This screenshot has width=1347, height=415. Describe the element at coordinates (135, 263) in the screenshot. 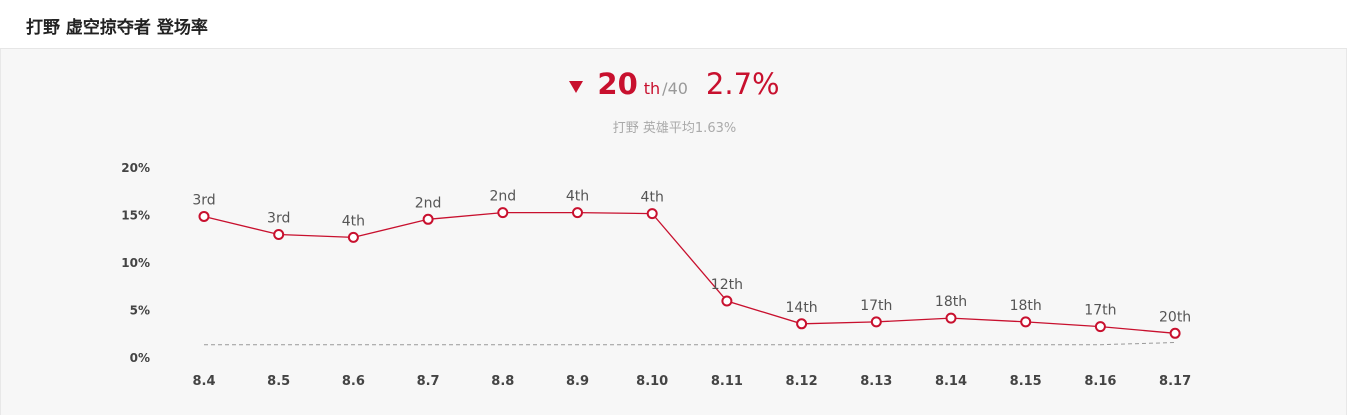

I see `y-tick-label: 10%` at that location.